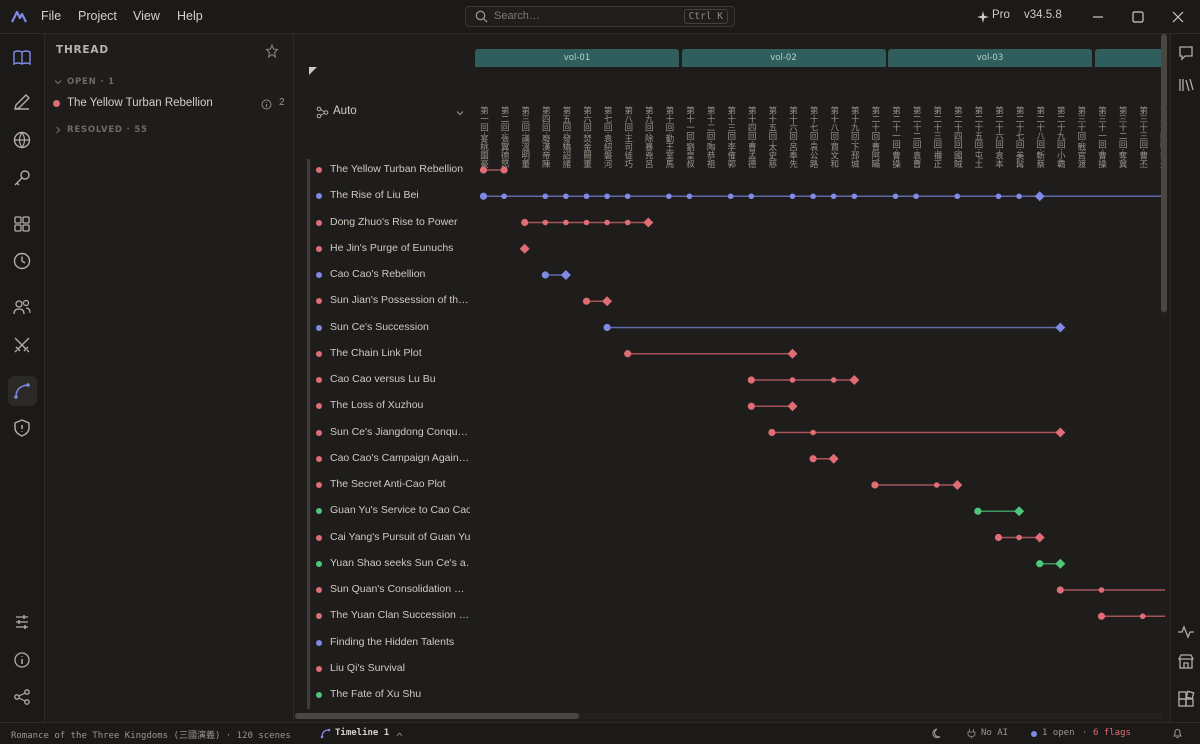 This screenshot has width=1200, height=744. I want to click on chapter-header: 第三回·議溫明董, so click(525, 136).